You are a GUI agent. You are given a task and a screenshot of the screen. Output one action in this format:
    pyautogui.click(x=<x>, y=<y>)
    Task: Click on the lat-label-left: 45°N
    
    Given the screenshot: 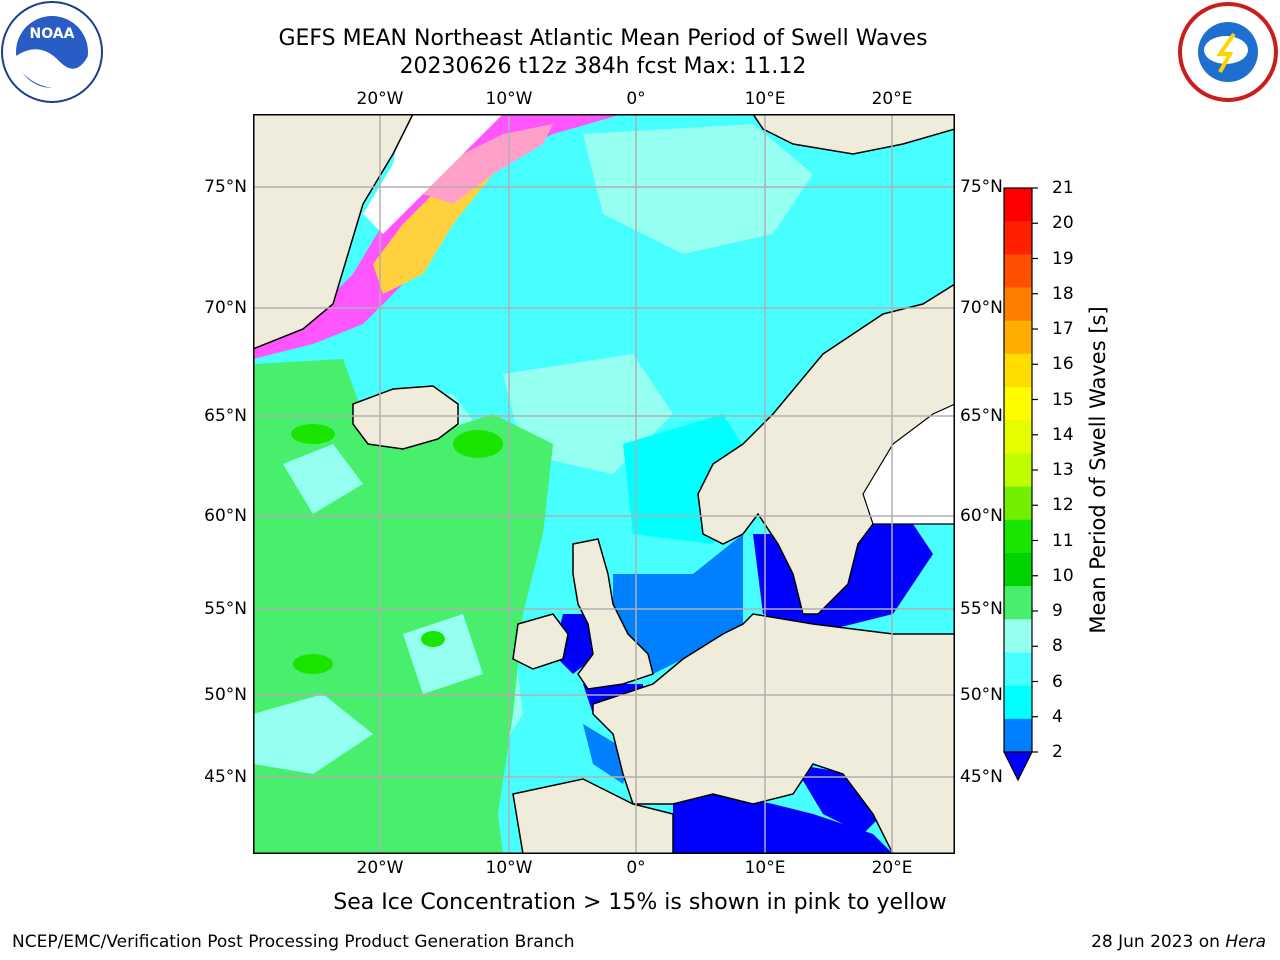 What is the action you would take?
    pyautogui.click(x=225, y=777)
    